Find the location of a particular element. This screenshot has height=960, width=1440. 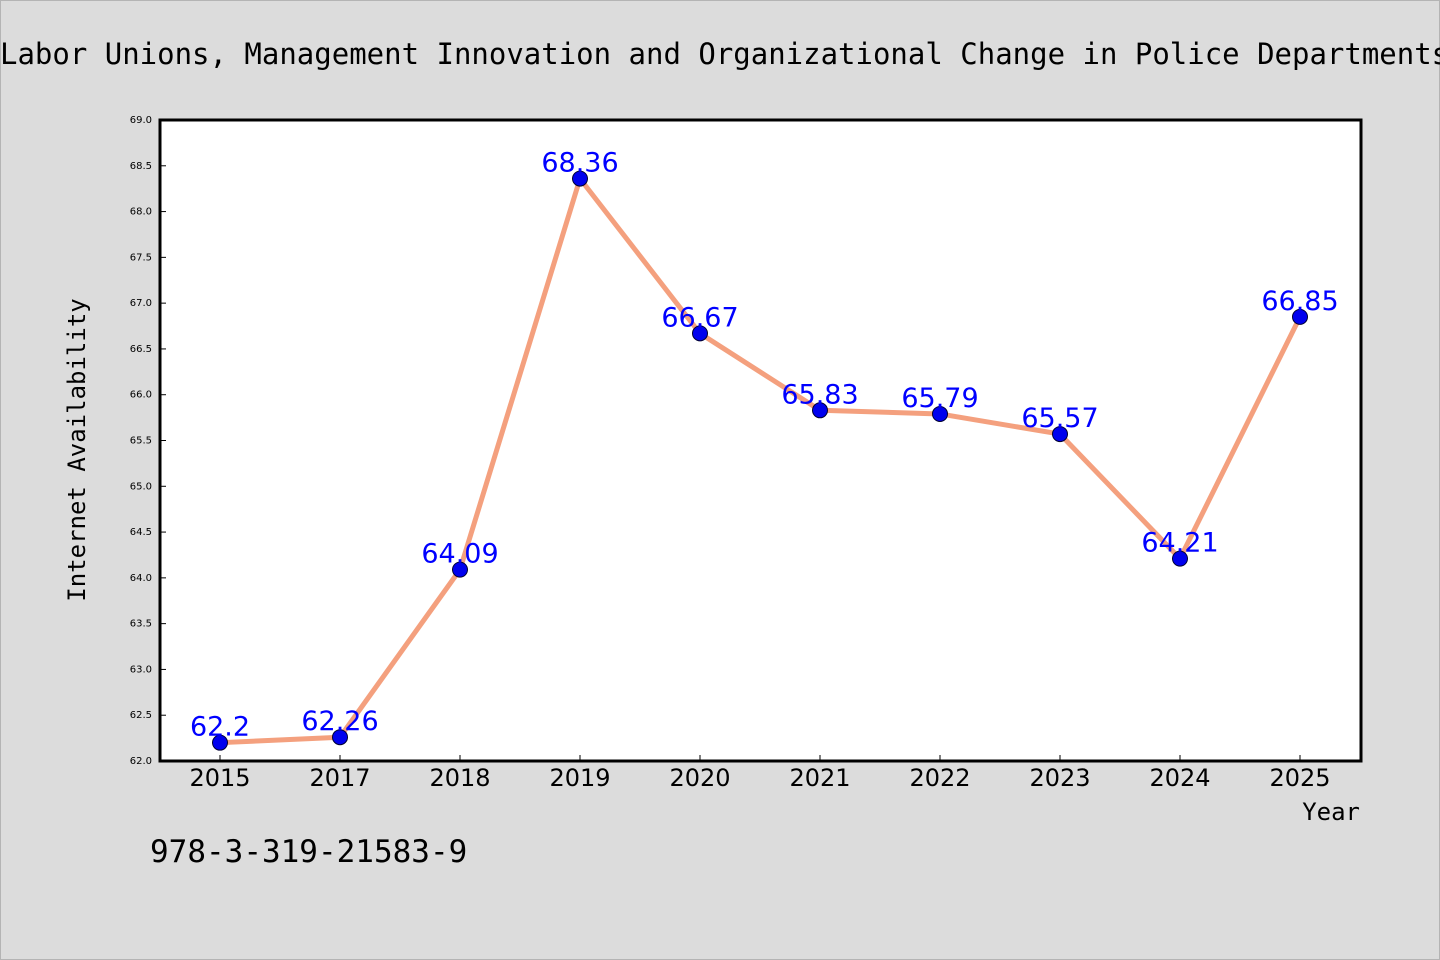

data-label: 65.57 is located at coordinates (1059, 418).